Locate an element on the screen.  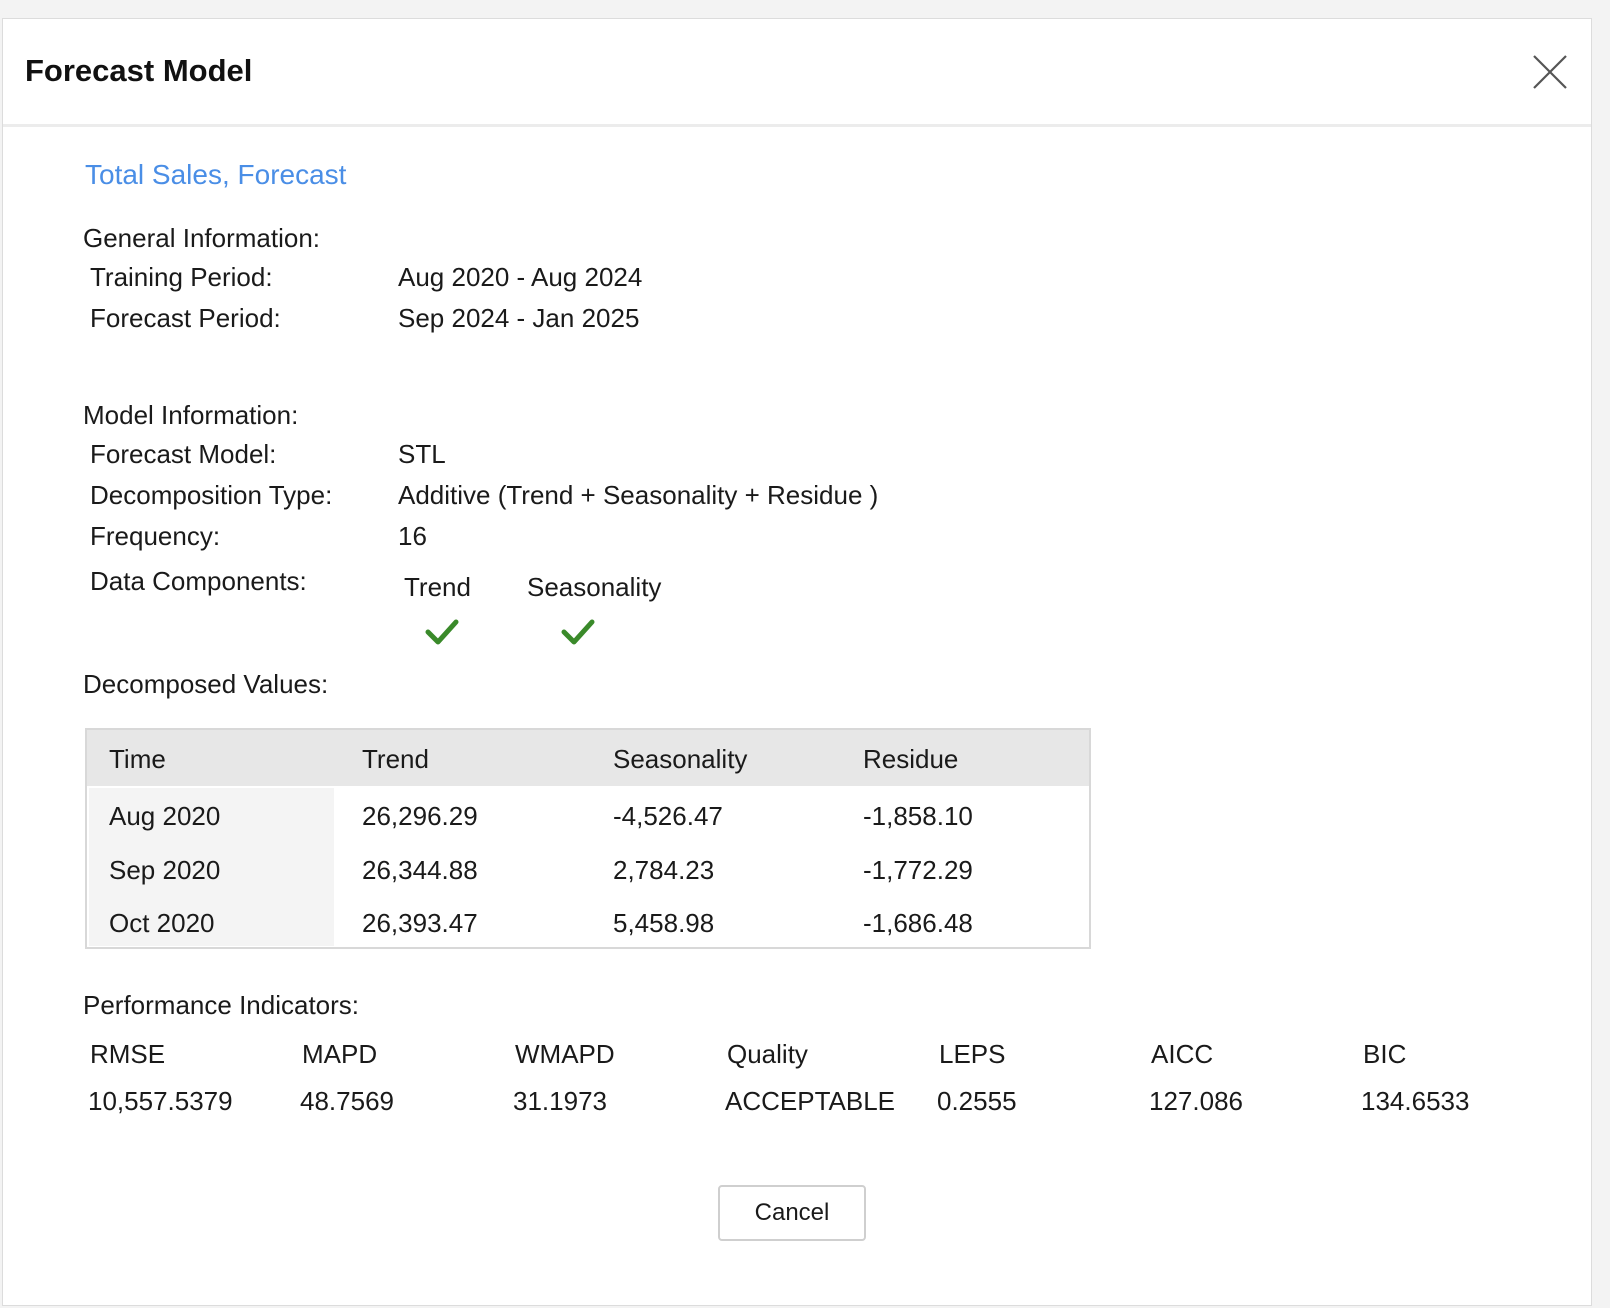
column-header-seasonality: Seasonality is located at coordinates (680, 759).